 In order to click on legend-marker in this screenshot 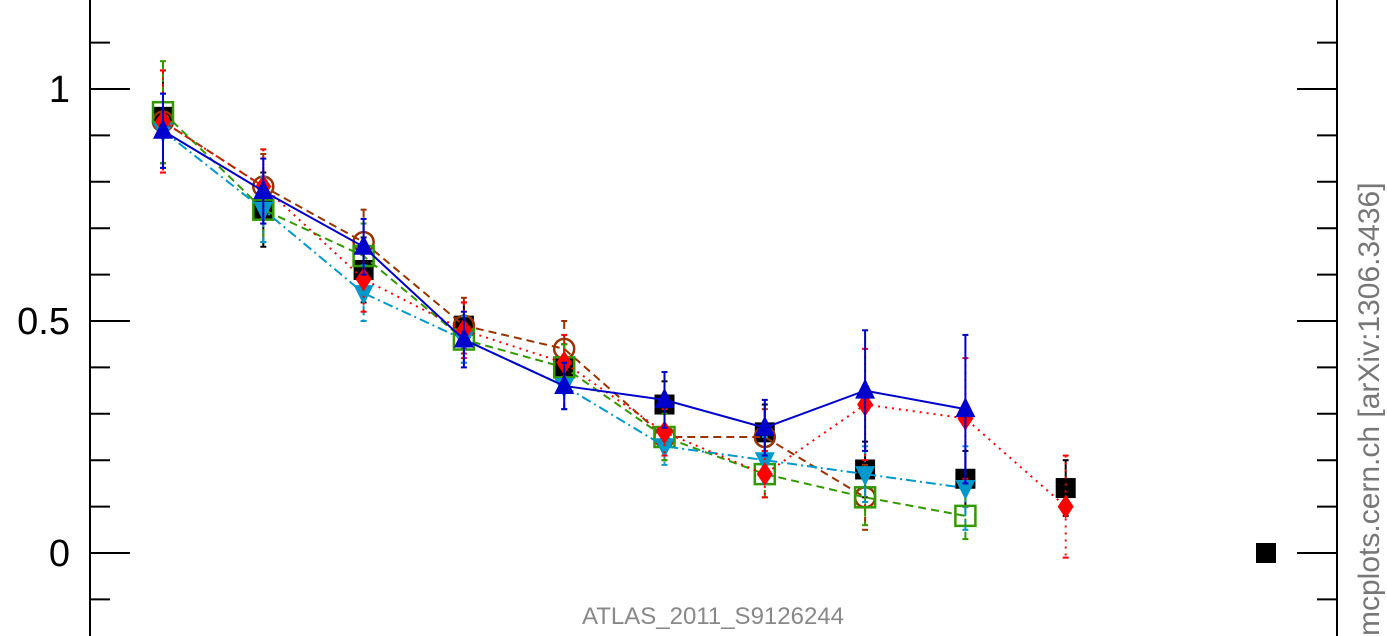, I will do `click(1266, 553)`.